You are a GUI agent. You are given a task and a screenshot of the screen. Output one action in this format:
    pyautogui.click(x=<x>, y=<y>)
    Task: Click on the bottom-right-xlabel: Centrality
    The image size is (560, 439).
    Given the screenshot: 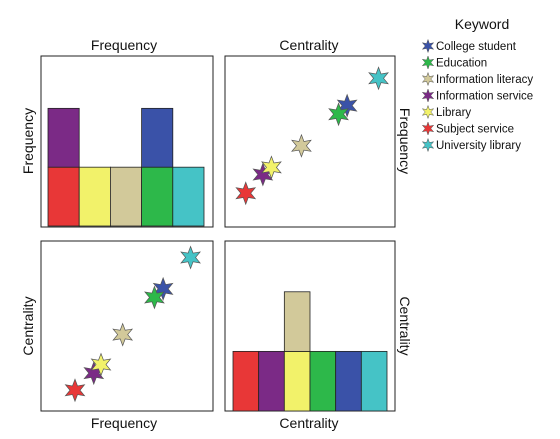 What is the action you would take?
    pyautogui.click(x=308, y=423)
    